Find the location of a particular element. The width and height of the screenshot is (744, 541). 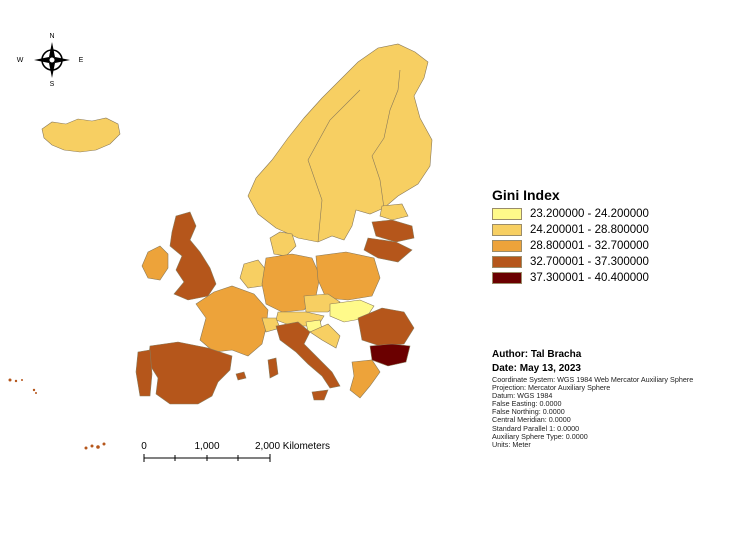

region-latvia is located at coordinates (393, 231).